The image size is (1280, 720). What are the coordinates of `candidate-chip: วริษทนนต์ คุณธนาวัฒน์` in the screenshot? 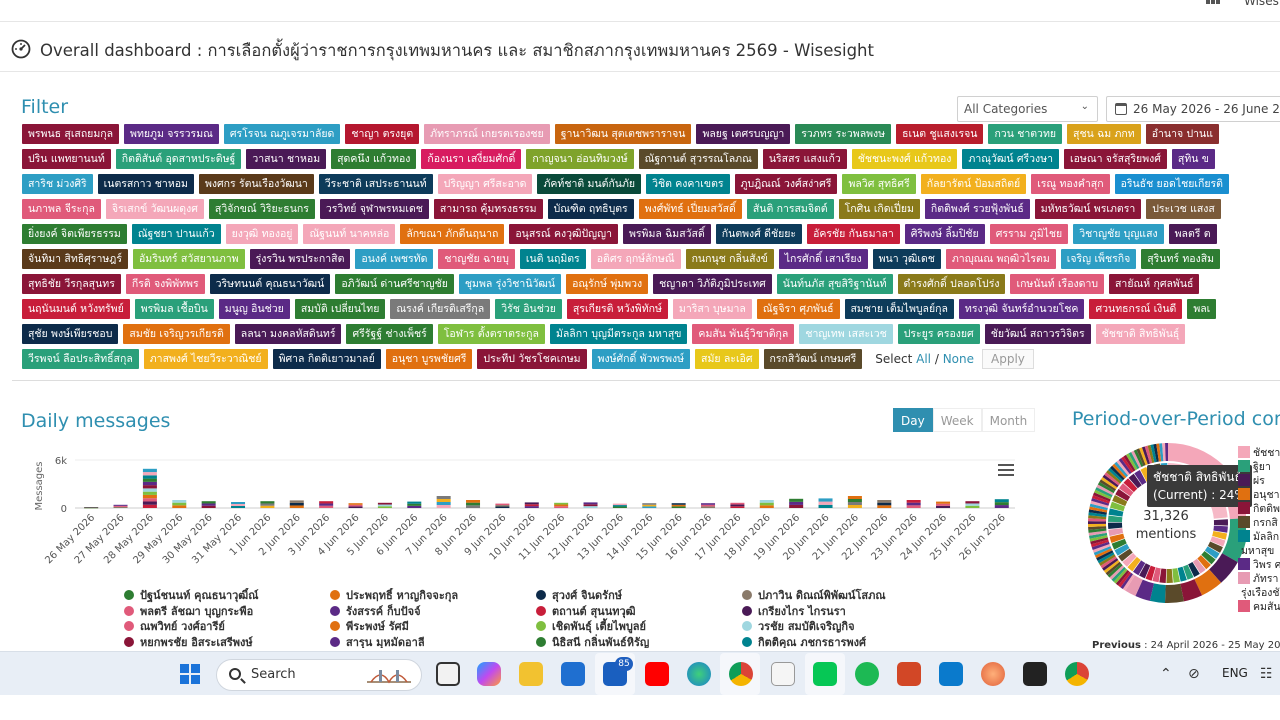 It's located at (270, 284).